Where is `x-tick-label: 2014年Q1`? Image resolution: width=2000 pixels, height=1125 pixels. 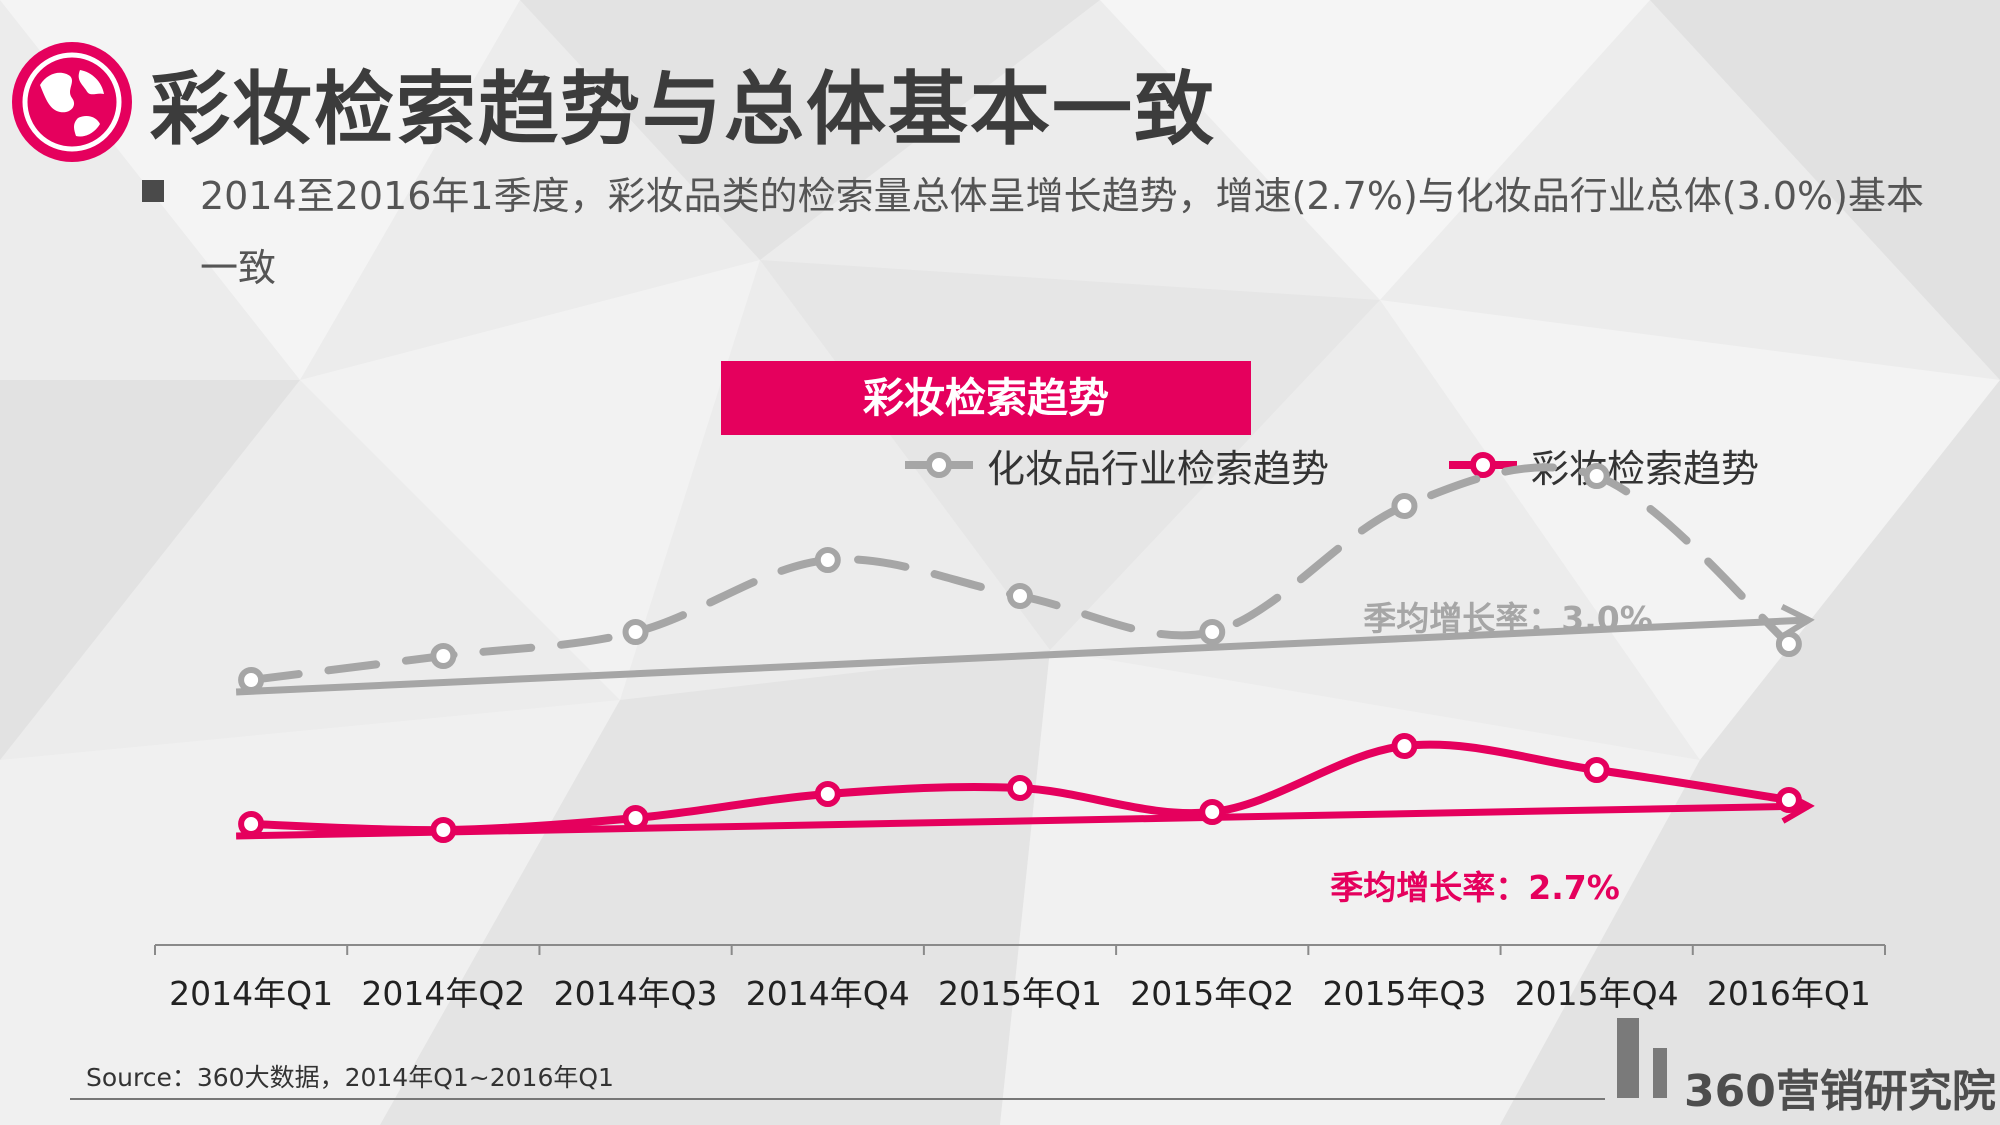 x-tick-label: 2014年Q1 is located at coordinates (251, 993).